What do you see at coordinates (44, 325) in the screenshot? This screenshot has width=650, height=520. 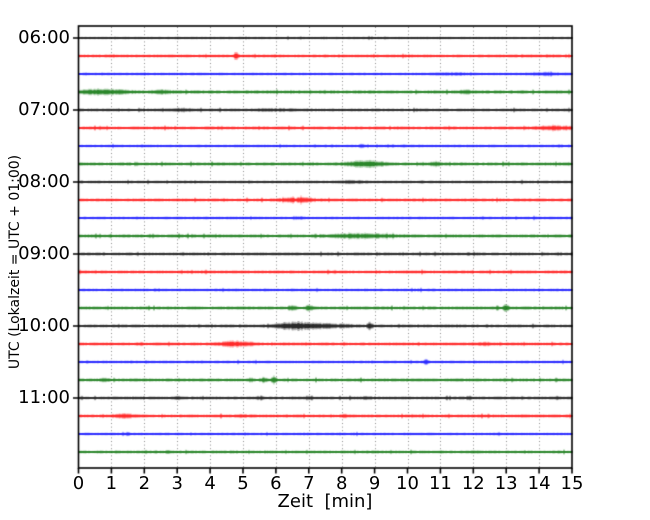 I see `y-tick-label-1000: 10:00` at bounding box center [44, 325].